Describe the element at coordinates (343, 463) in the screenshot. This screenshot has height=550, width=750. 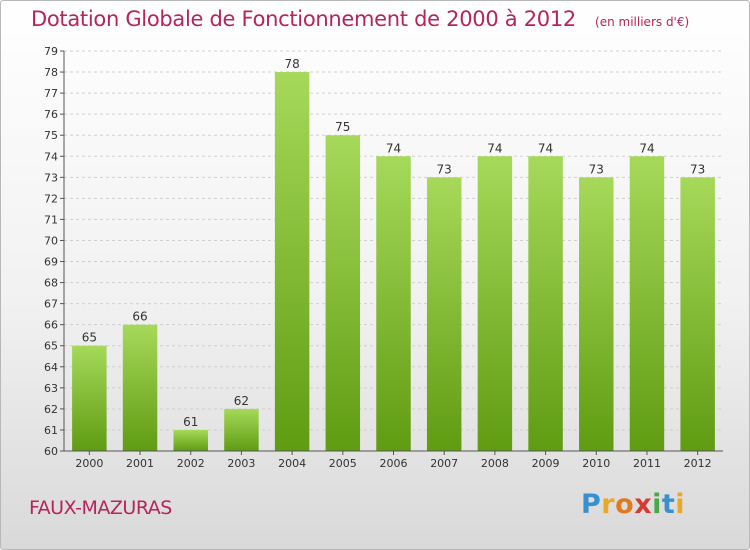
I see `x-tick-label: 2005` at that location.